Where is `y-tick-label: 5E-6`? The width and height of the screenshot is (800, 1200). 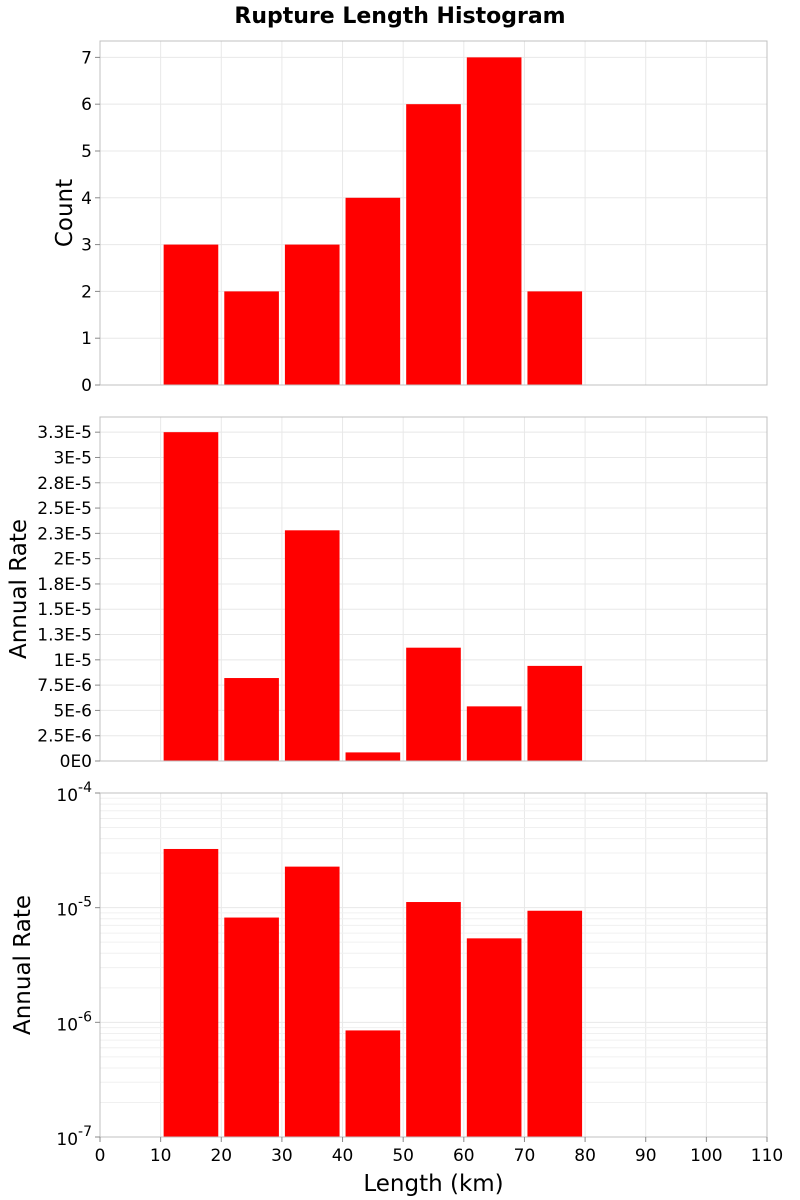 y-tick-label: 5E-6 is located at coordinates (72, 711).